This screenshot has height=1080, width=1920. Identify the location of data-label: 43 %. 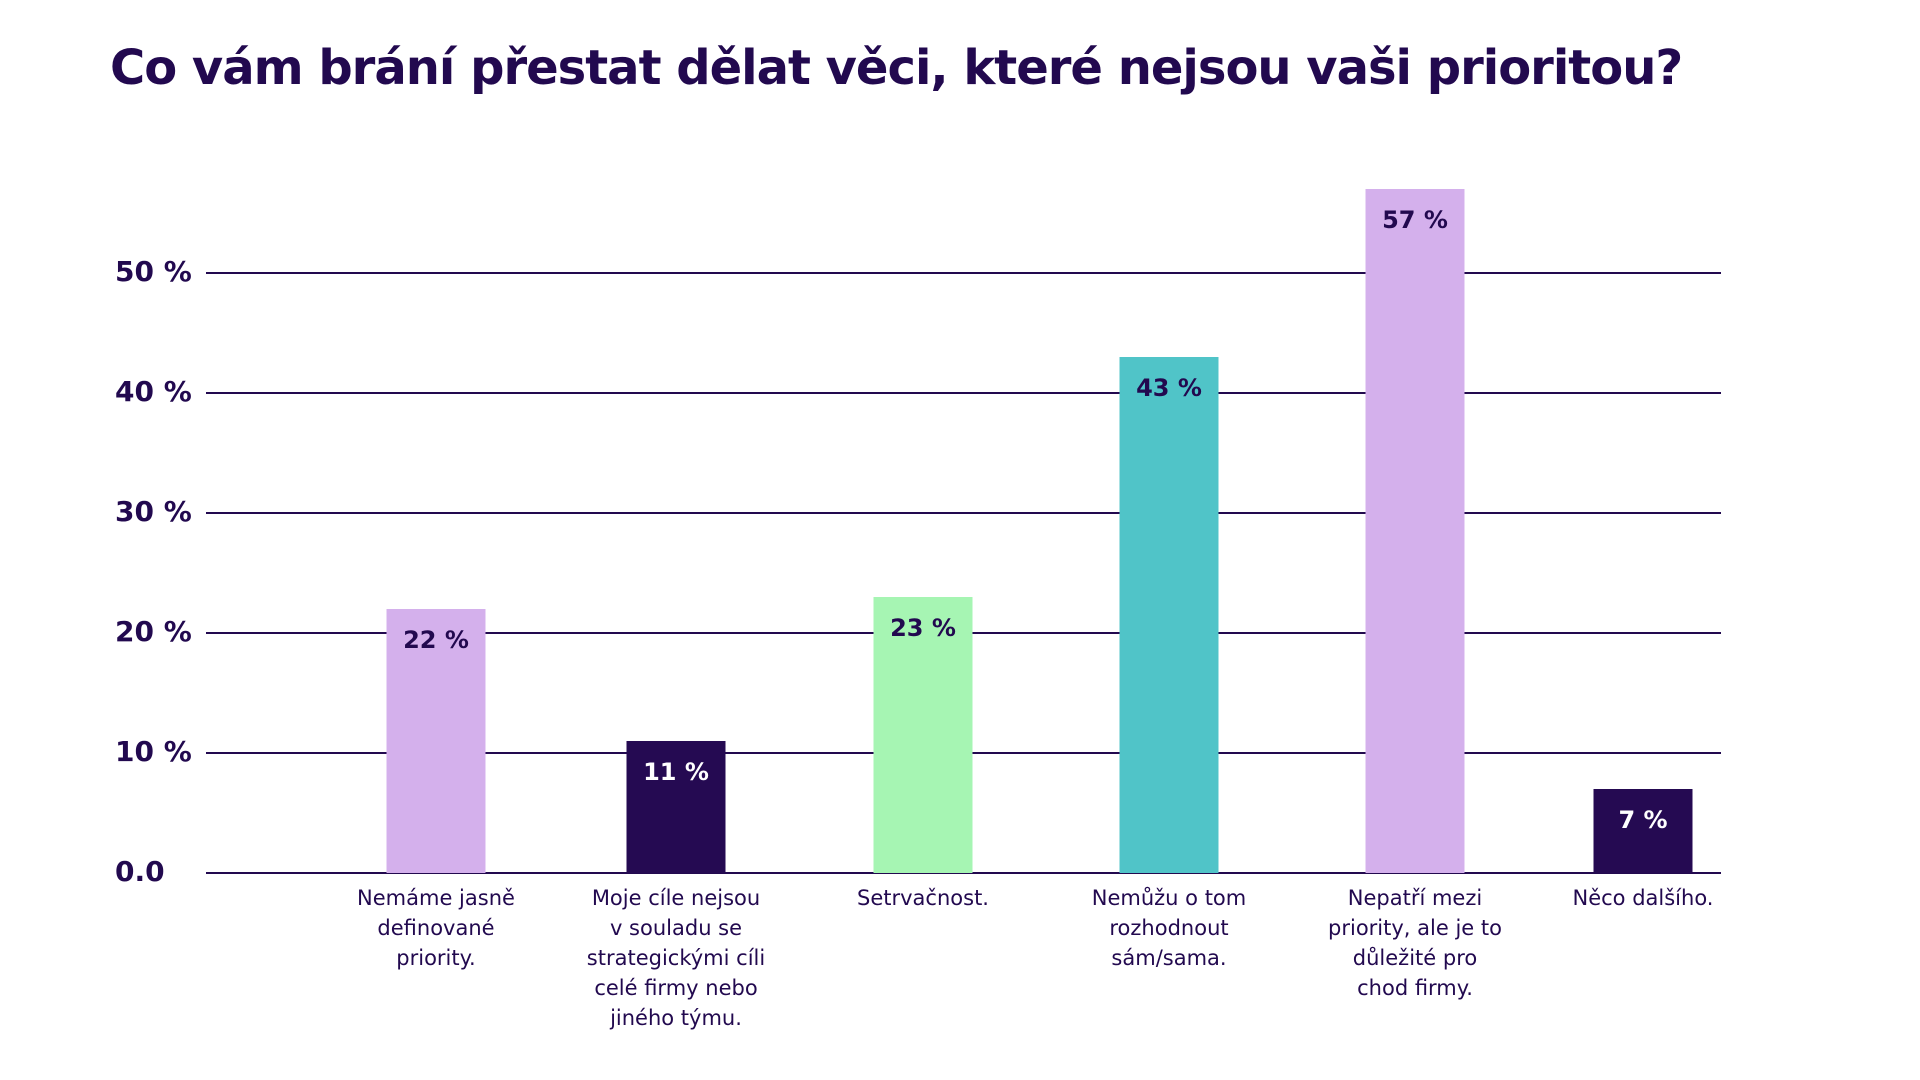
(1169, 388).